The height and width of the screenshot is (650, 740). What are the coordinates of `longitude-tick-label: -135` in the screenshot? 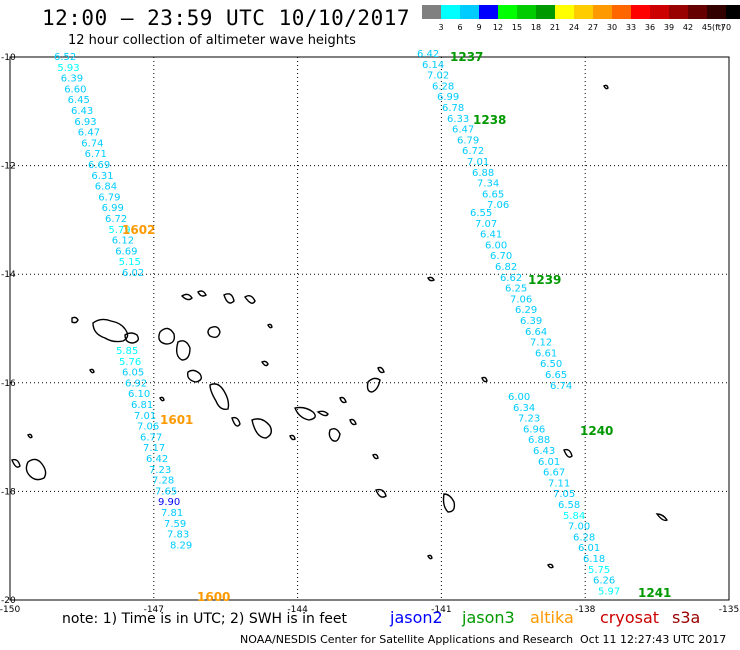 It's located at (729, 610).